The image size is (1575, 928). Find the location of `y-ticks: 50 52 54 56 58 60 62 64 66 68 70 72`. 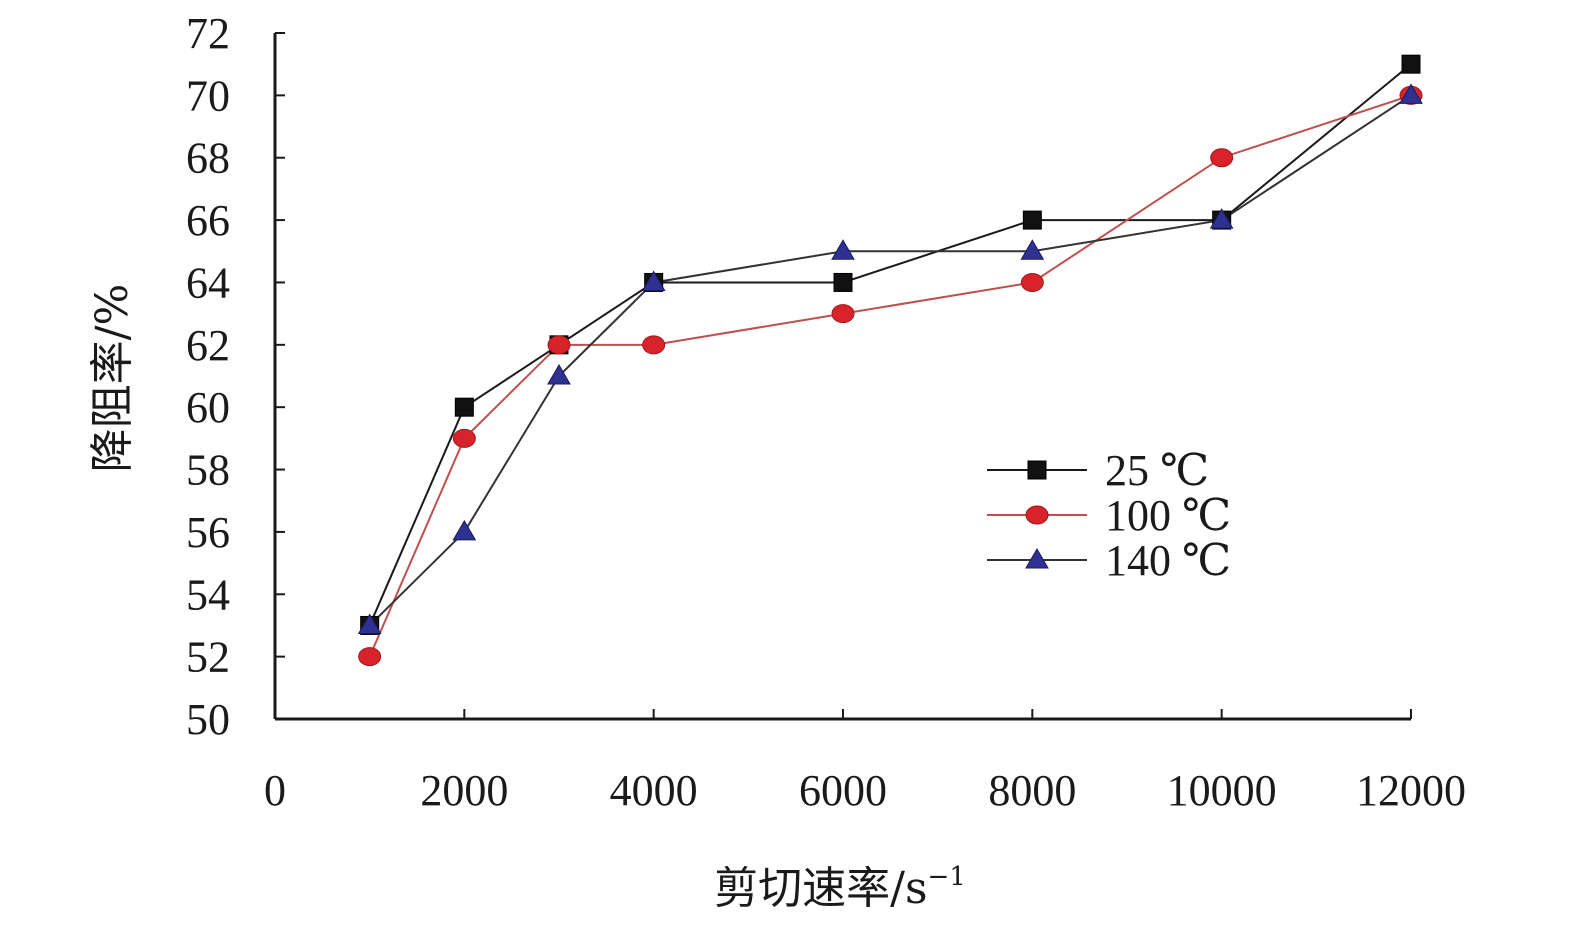

y-ticks: 50 52 54 56 58 60 62 64 66 68 70 72 is located at coordinates (235, 376).